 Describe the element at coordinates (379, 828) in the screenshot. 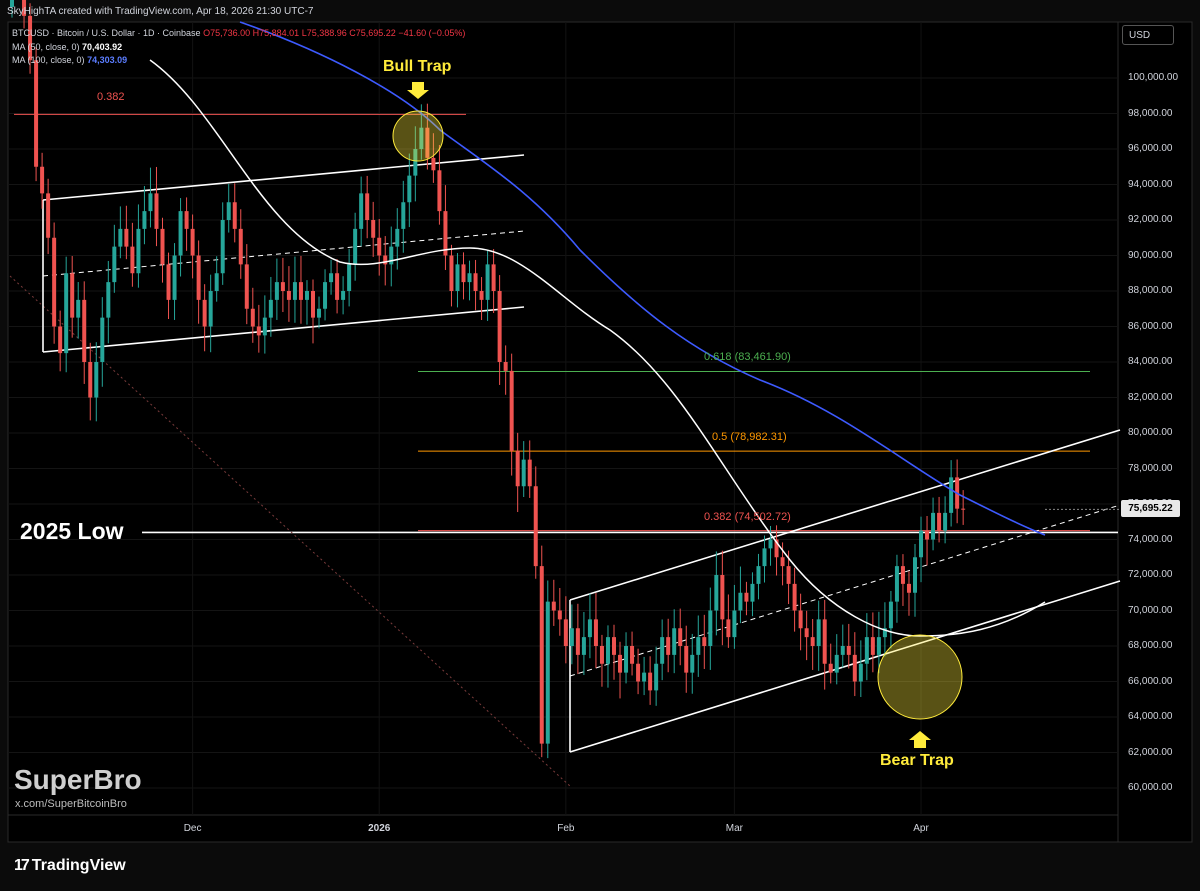

I see `x-tick-label: 2026` at that location.